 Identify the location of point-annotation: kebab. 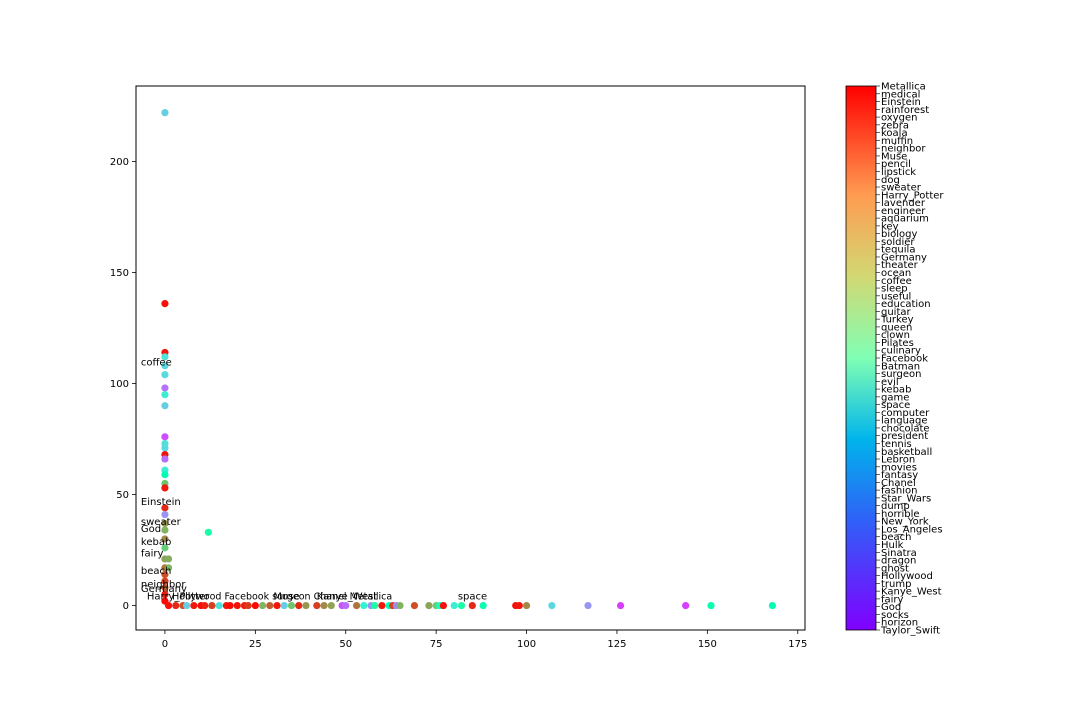
(156, 542).